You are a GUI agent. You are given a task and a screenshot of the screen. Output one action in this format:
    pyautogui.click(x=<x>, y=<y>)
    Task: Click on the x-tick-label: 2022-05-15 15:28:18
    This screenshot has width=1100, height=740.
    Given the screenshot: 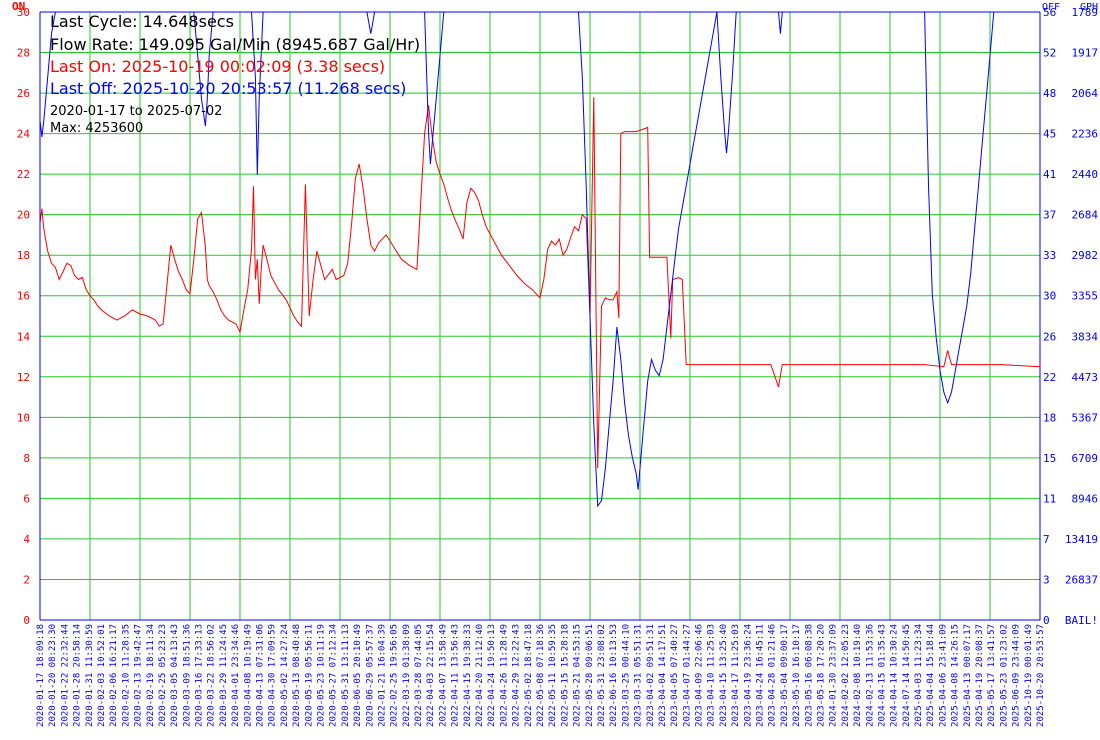 What is the action you would take?
    pyautogui.click(x=565, y=675)
    